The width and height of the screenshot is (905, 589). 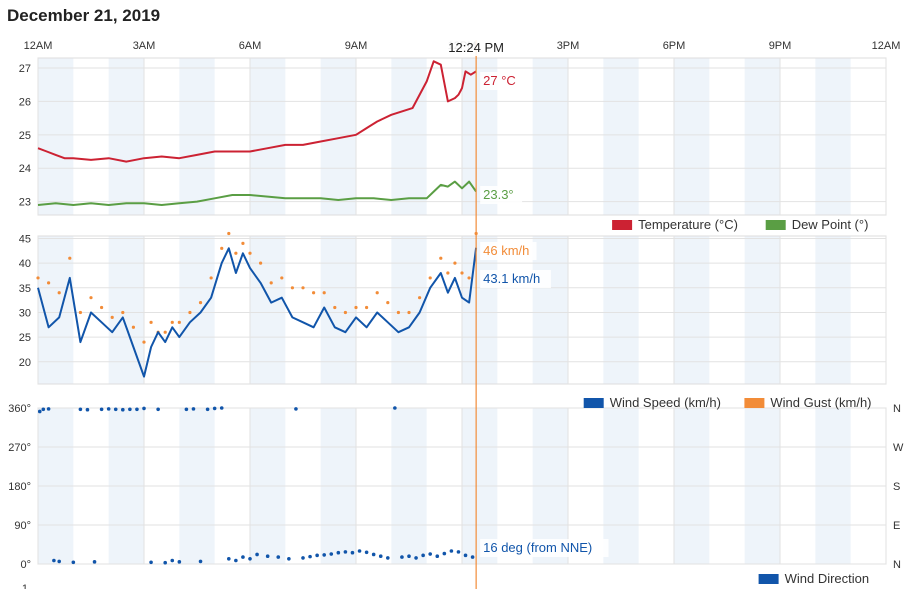 I want to click on dew-point-line, so click(x=257, y=193).